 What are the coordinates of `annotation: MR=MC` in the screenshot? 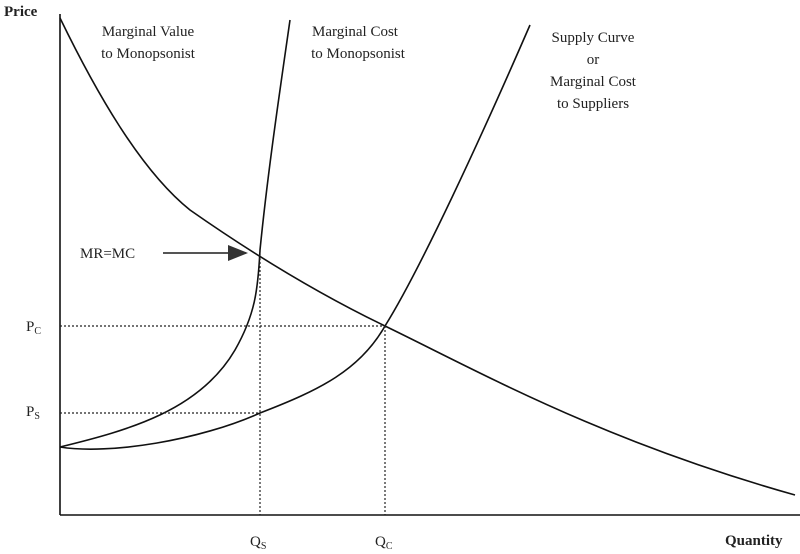 It's located at (107, 254).